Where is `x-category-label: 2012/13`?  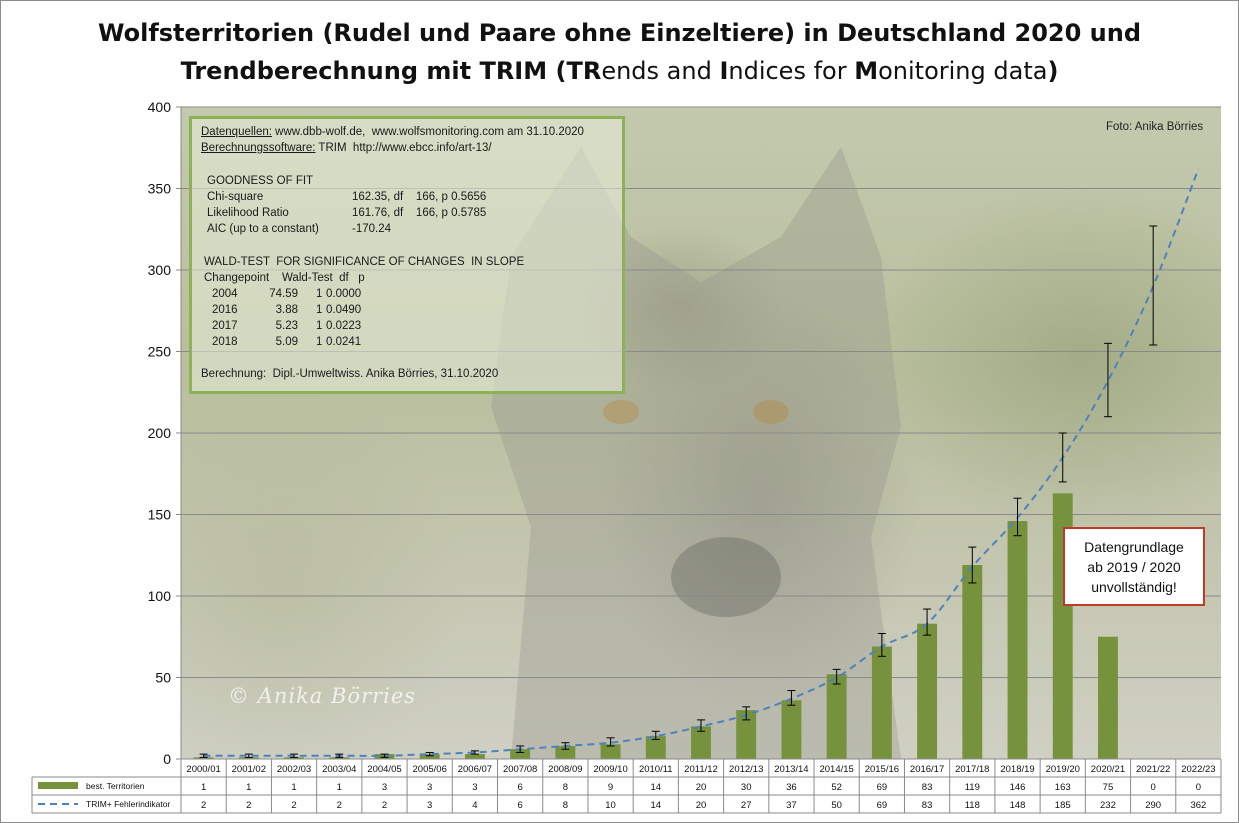
x-category-label: 2012/13 is located at coordinates (746, 769).